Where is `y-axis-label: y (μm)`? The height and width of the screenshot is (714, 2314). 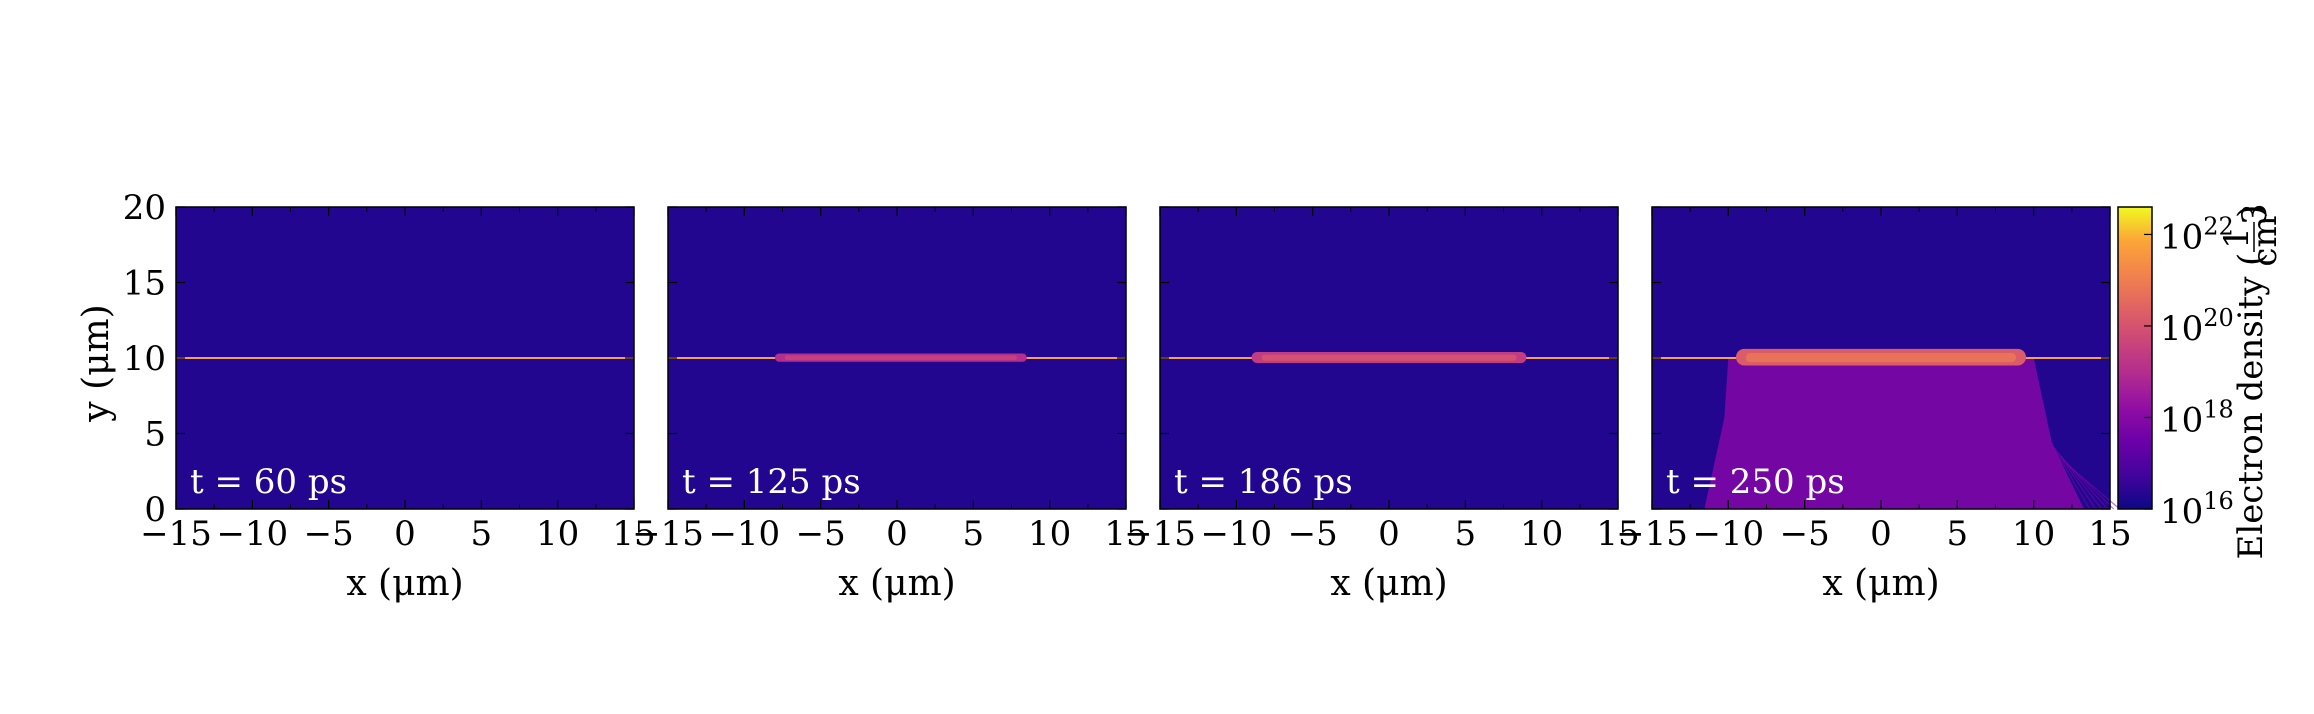
y-axis-label: y (μm) is located at coordinates (96, 363).